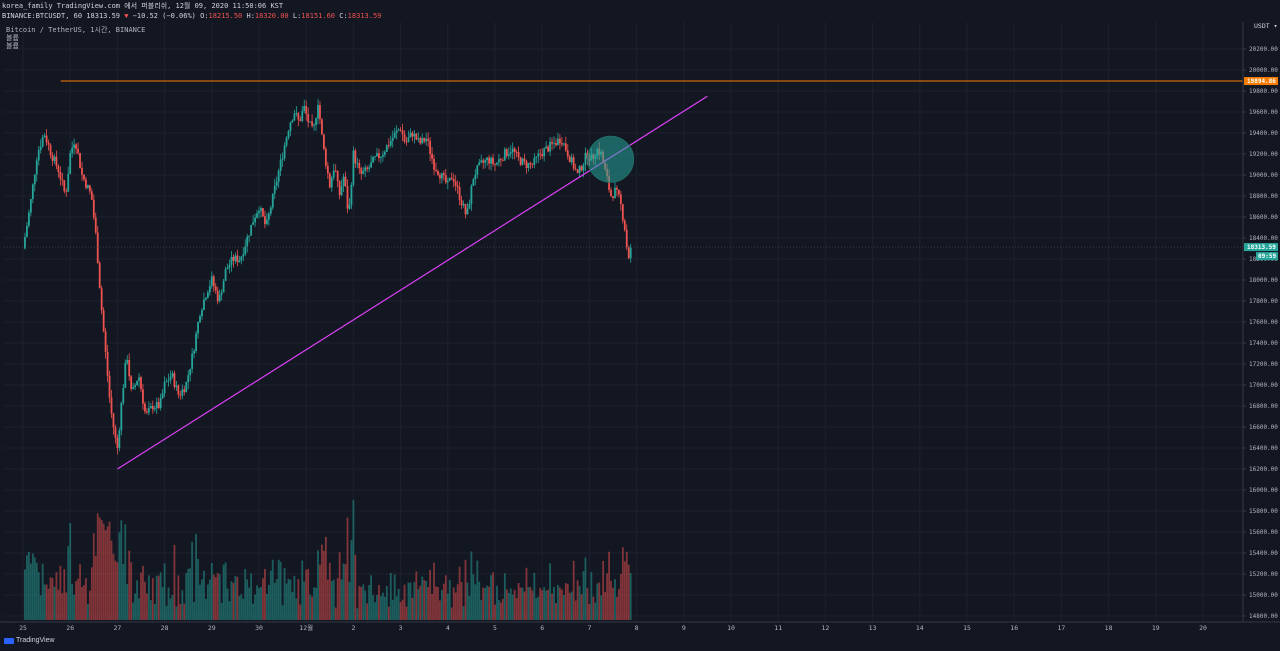  I want to click on x-tick-label: 5, so click(495, 628).